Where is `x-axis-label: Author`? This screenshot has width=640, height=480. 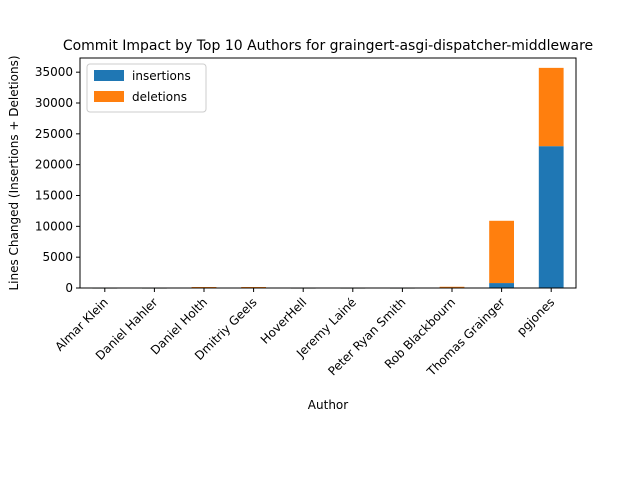
x-axis-label: Author is located at coordinates (328, 405).